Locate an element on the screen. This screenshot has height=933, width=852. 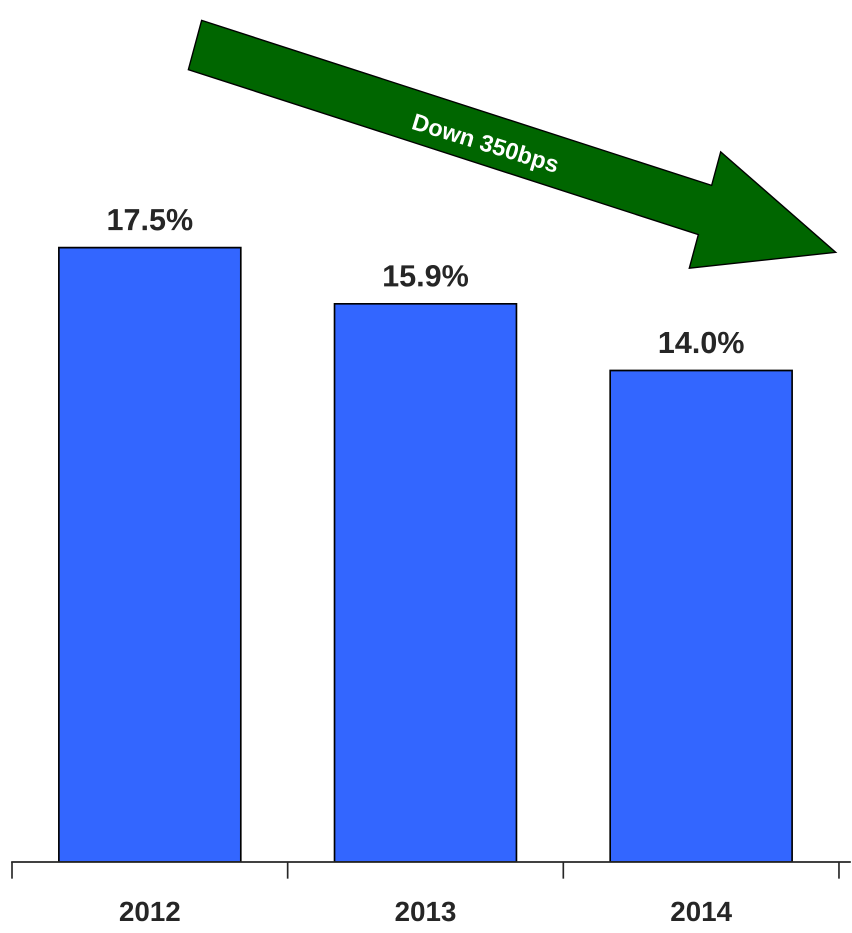
x-tick-label: 2014 is located at coordinates (701, 912).